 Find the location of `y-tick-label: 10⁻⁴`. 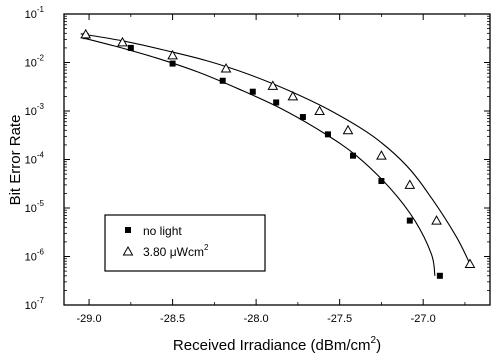

y-tick-label: 10⁻⁴ is located at coordinates (35, 159).